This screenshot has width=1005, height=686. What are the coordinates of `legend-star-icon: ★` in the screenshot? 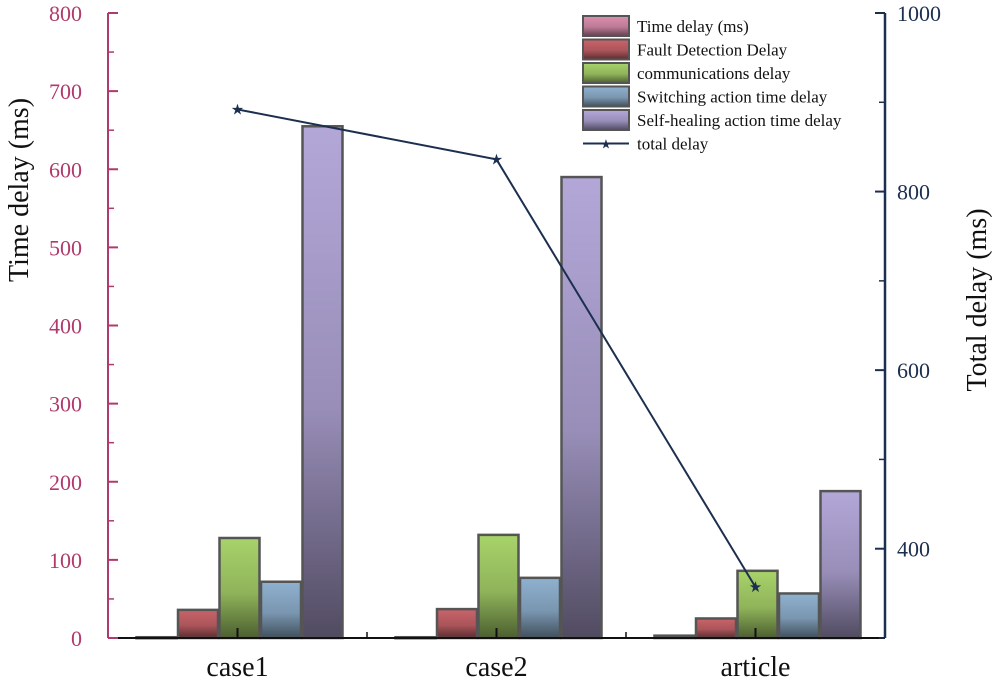 It's located at (606, 145).